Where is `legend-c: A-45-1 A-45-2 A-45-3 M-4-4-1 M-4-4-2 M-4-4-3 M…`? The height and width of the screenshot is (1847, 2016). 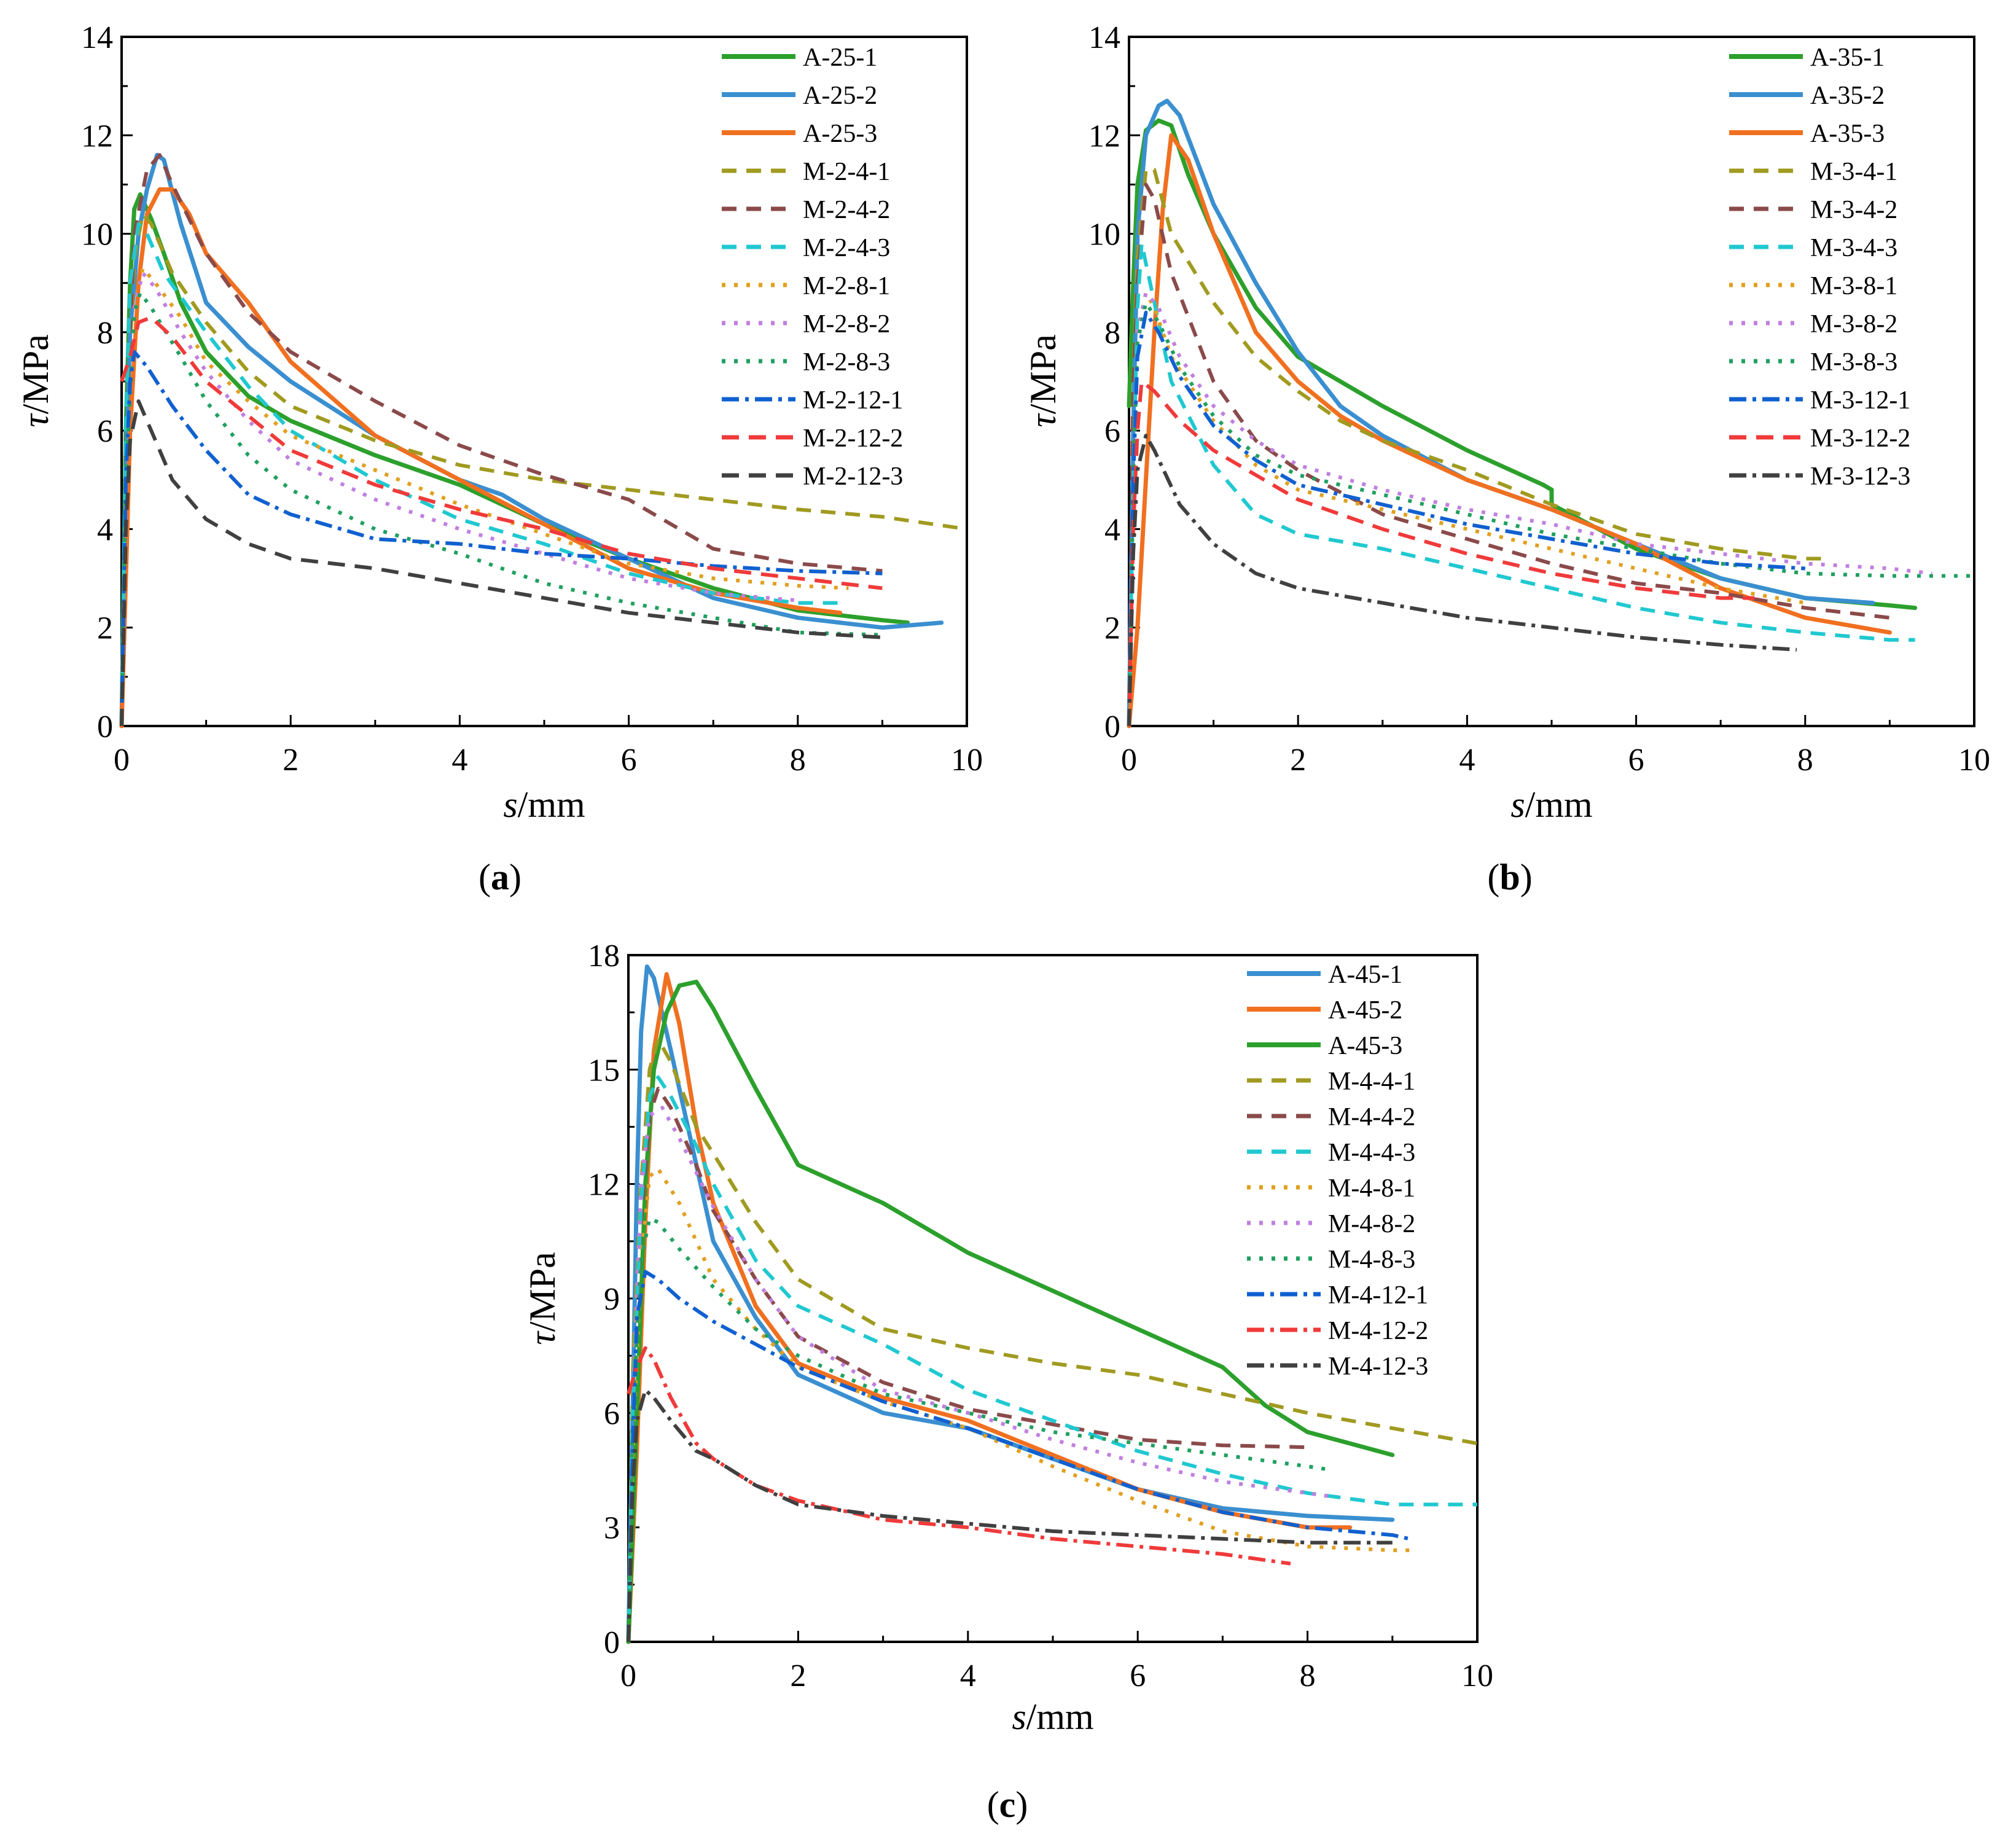
legend-c: A-45-1 A-45-2 A-45-3 M-4-4-1 M-4-4-2 M-4-4-3 M… is located at coordinates (1337, 1171).